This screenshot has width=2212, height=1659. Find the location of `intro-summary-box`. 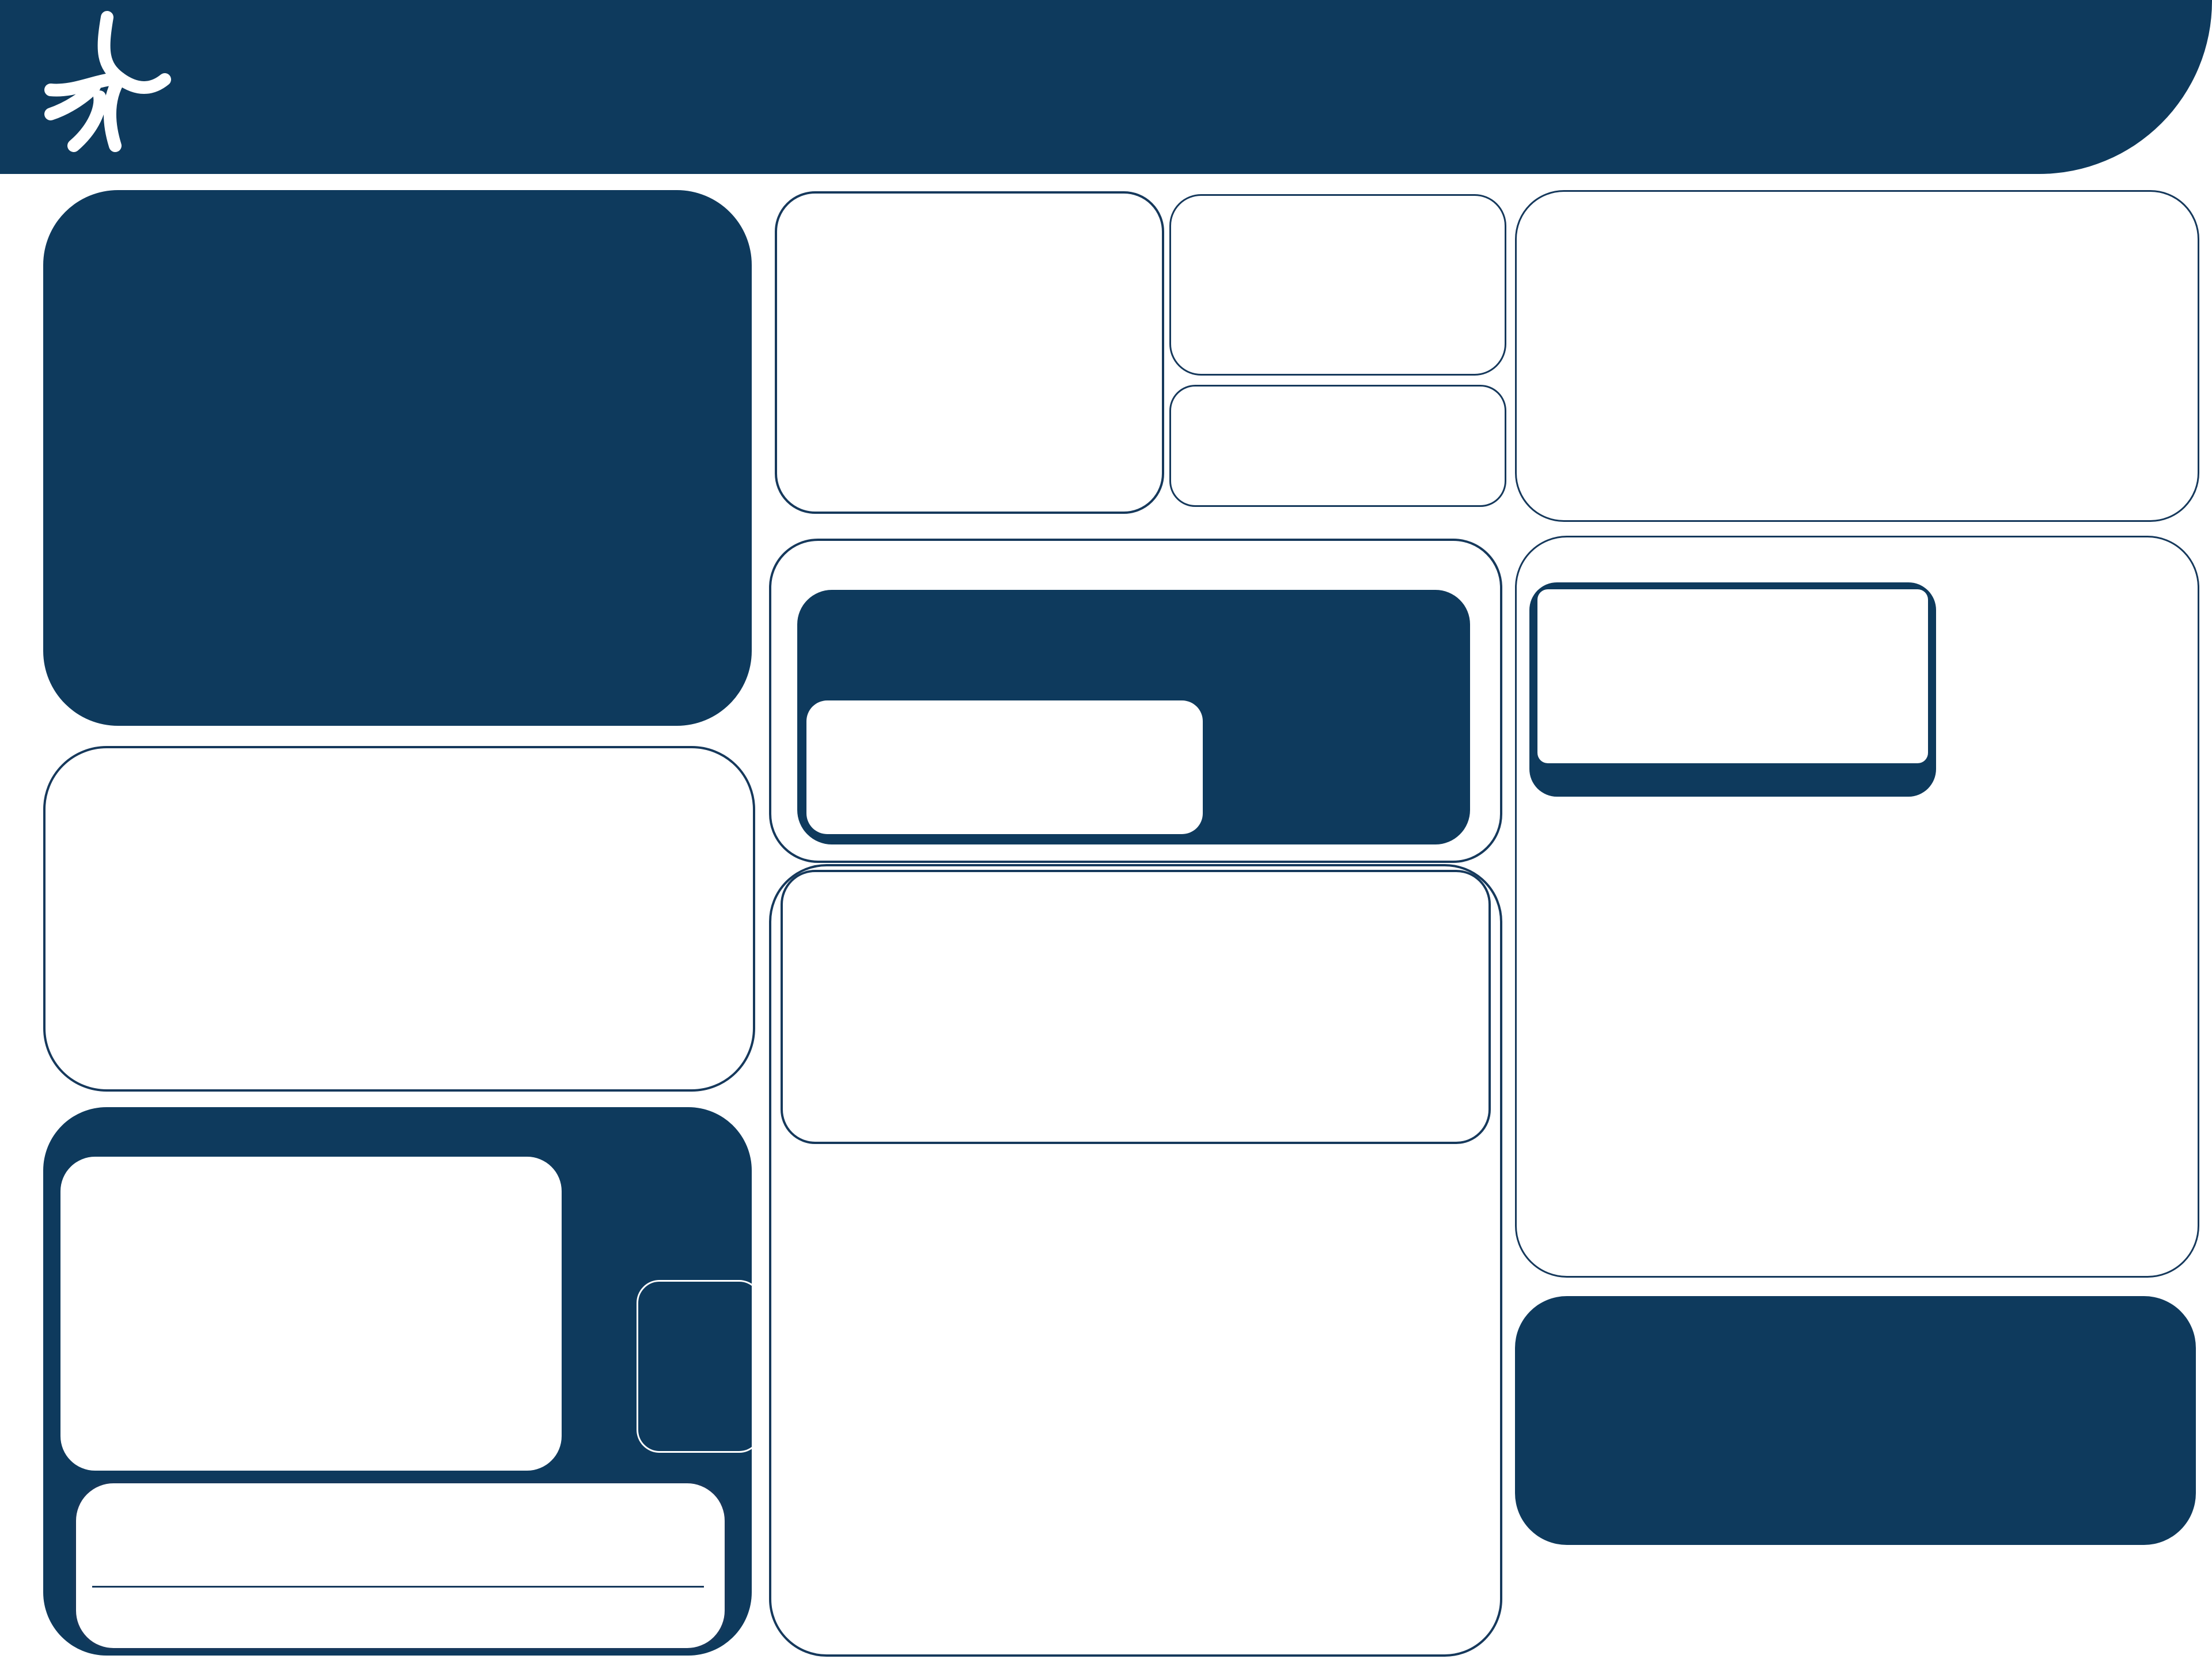

intro-summary-box is located at coordinates (397, 458).